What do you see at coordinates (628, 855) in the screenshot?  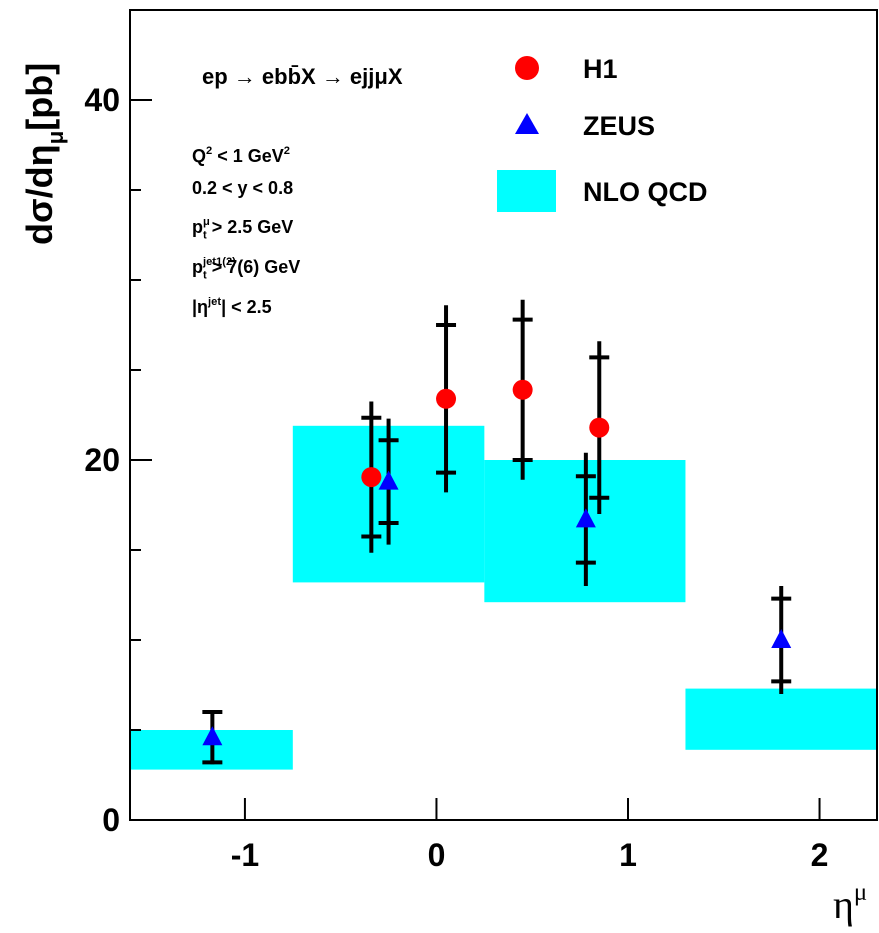 I see `x-tick-label: 1` at bounding box center [628, 855].